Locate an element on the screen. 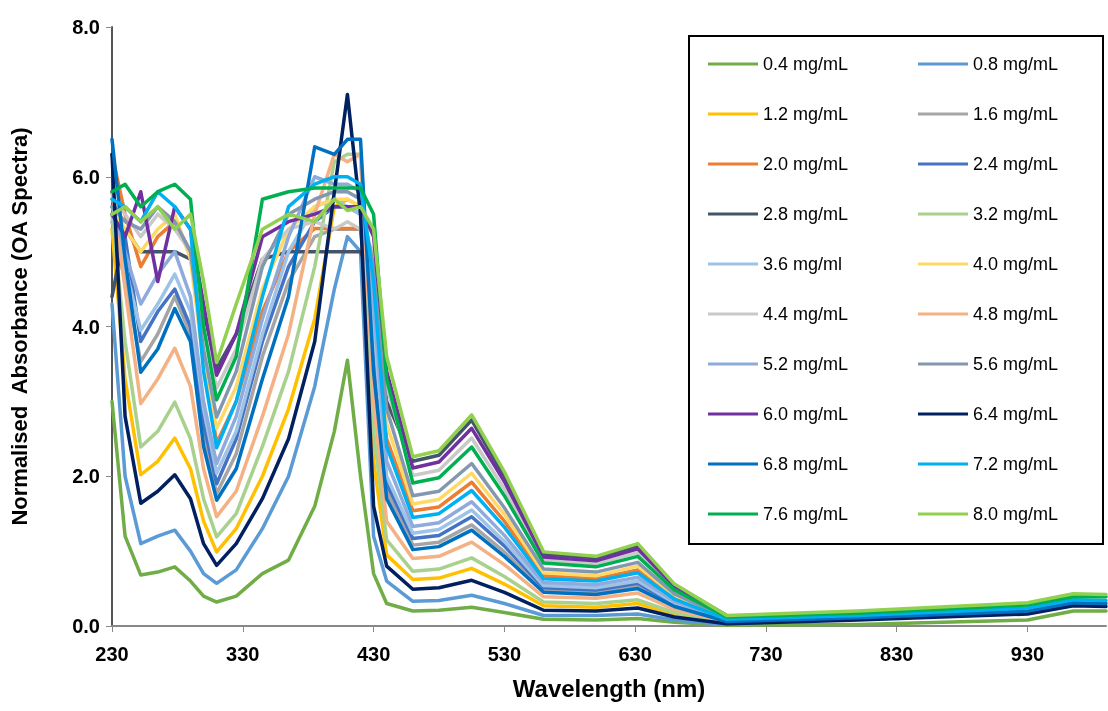 The width and height of the screenshot is (1108, 711). x-tick-label: 730 is located at coordinates (766, 654).